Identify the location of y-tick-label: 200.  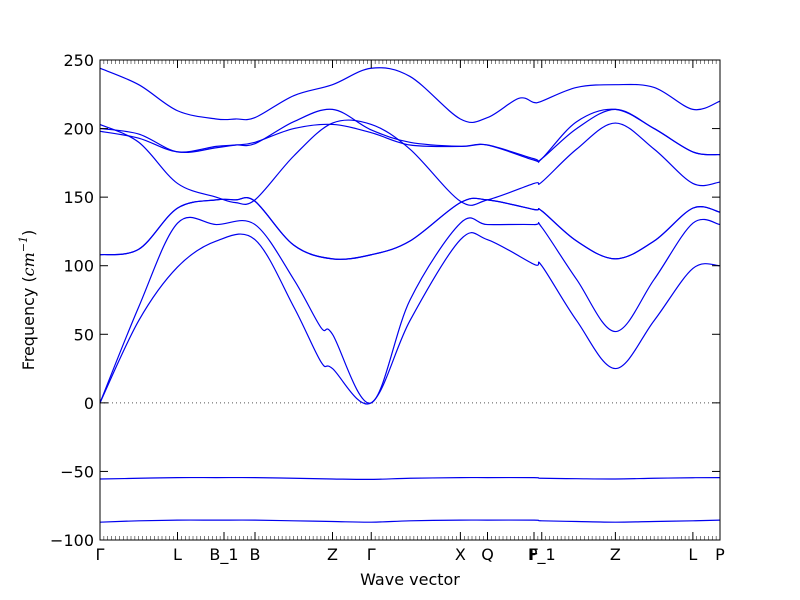
(78, 129).